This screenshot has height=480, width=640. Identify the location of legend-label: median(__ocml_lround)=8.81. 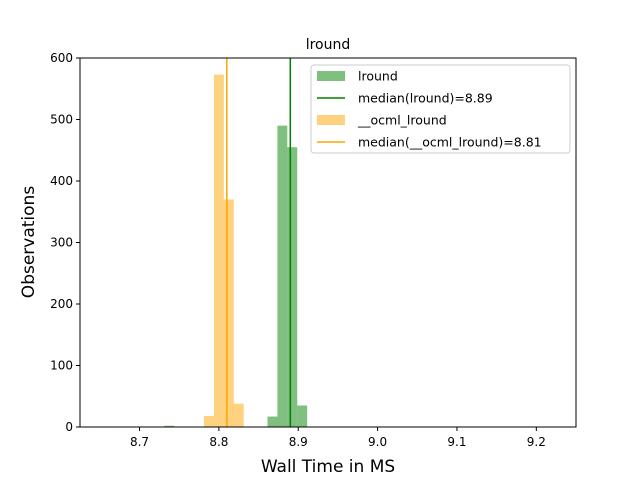
(450, 142).